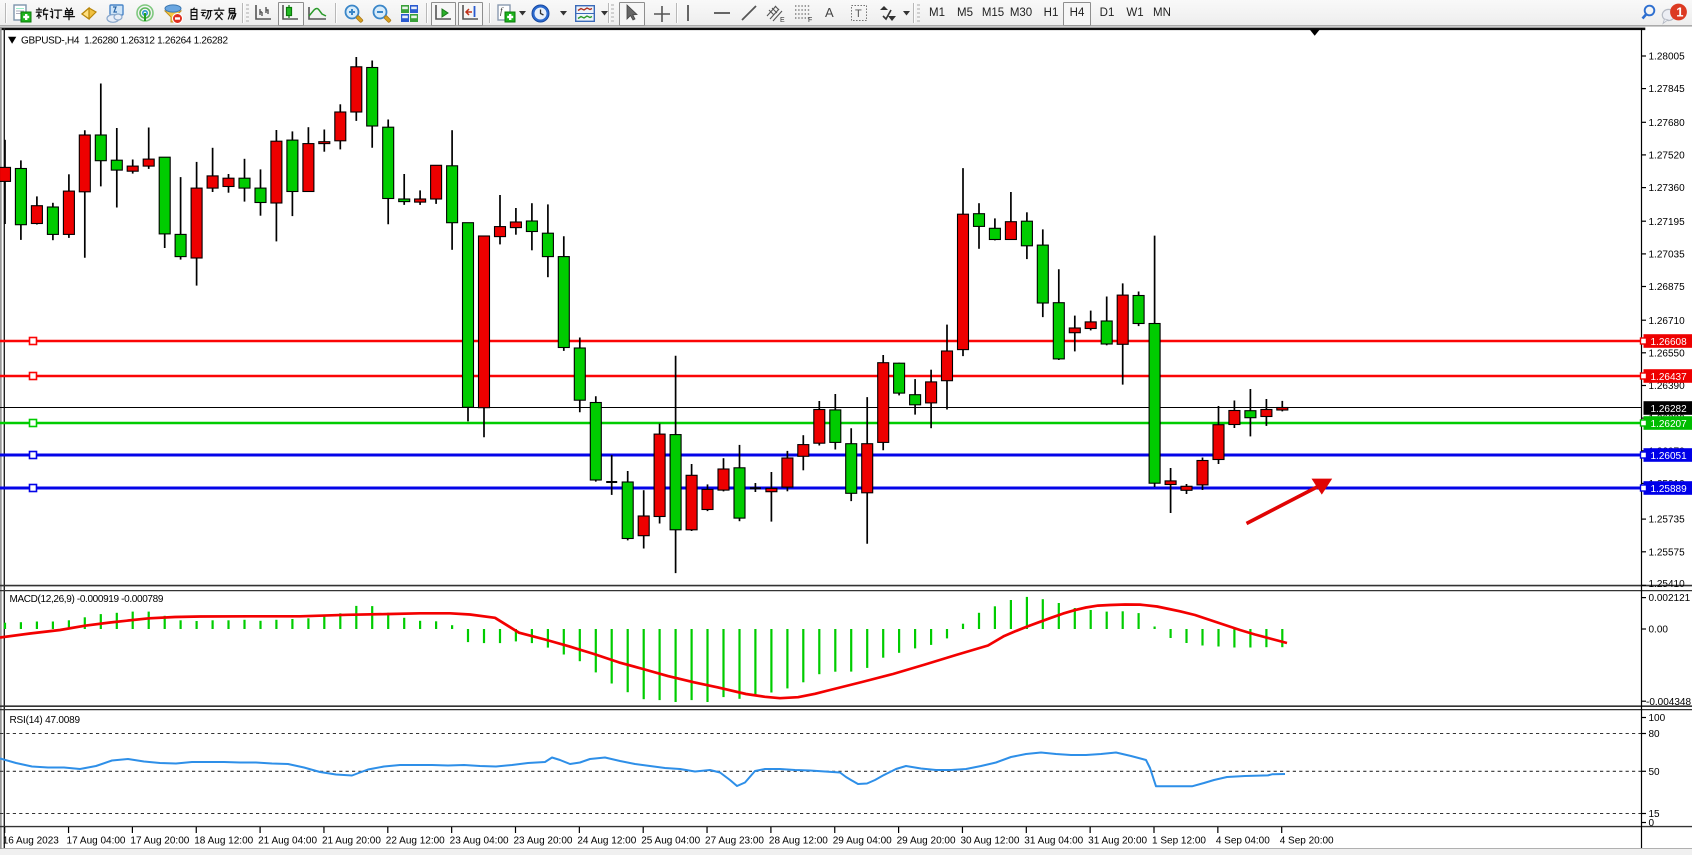 The image size is (1692, 855). What do you see at coordinates (31, 841) in the screenshot?
I see `svg-text: 16 Aug 2023` at bounding box center [31, 841].